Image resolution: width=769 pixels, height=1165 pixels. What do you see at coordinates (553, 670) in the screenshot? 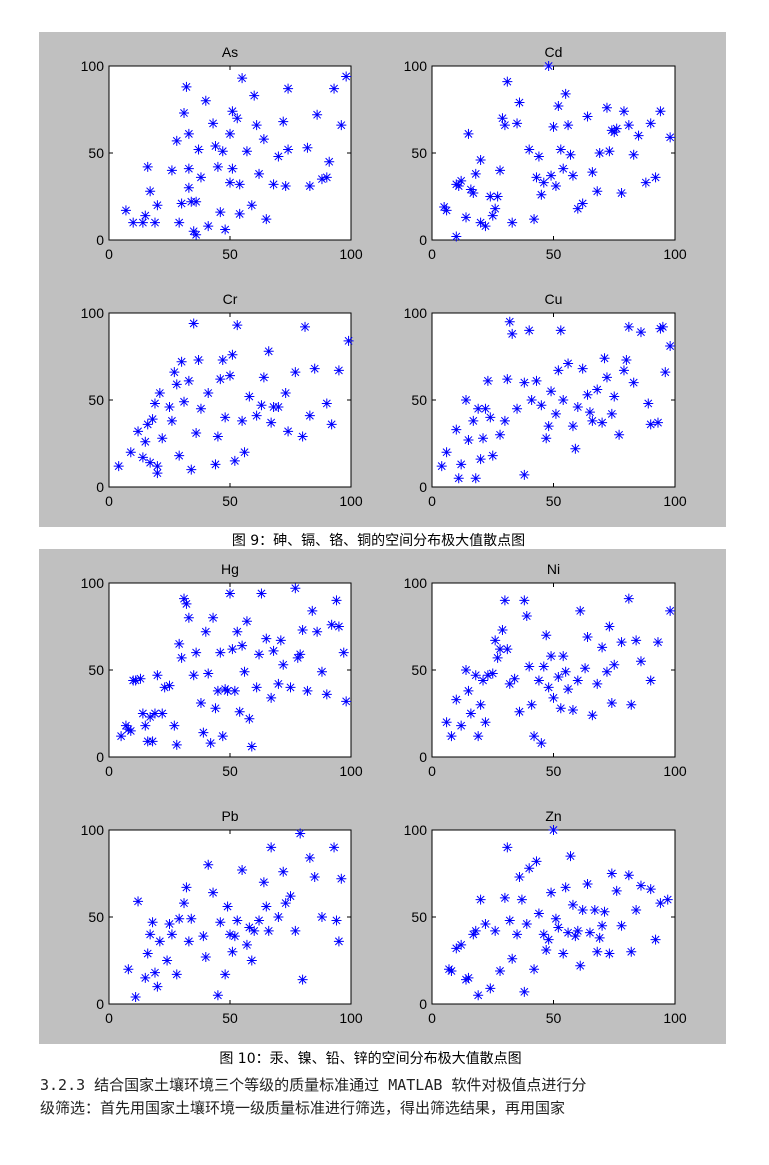
I see `plot-area-ni` at bounding box center [553, 670].